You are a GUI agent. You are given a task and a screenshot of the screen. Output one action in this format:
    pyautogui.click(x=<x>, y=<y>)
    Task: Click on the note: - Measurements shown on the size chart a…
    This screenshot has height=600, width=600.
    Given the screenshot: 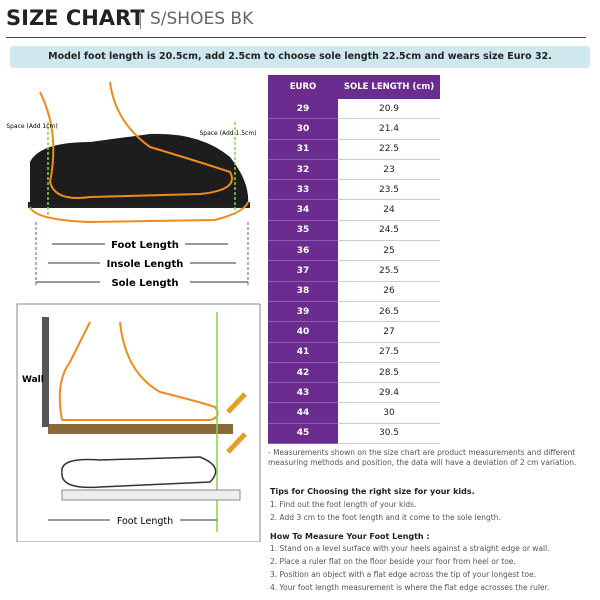 What is the action you would take?
    pyautogui.click(x=422, y=457)
    